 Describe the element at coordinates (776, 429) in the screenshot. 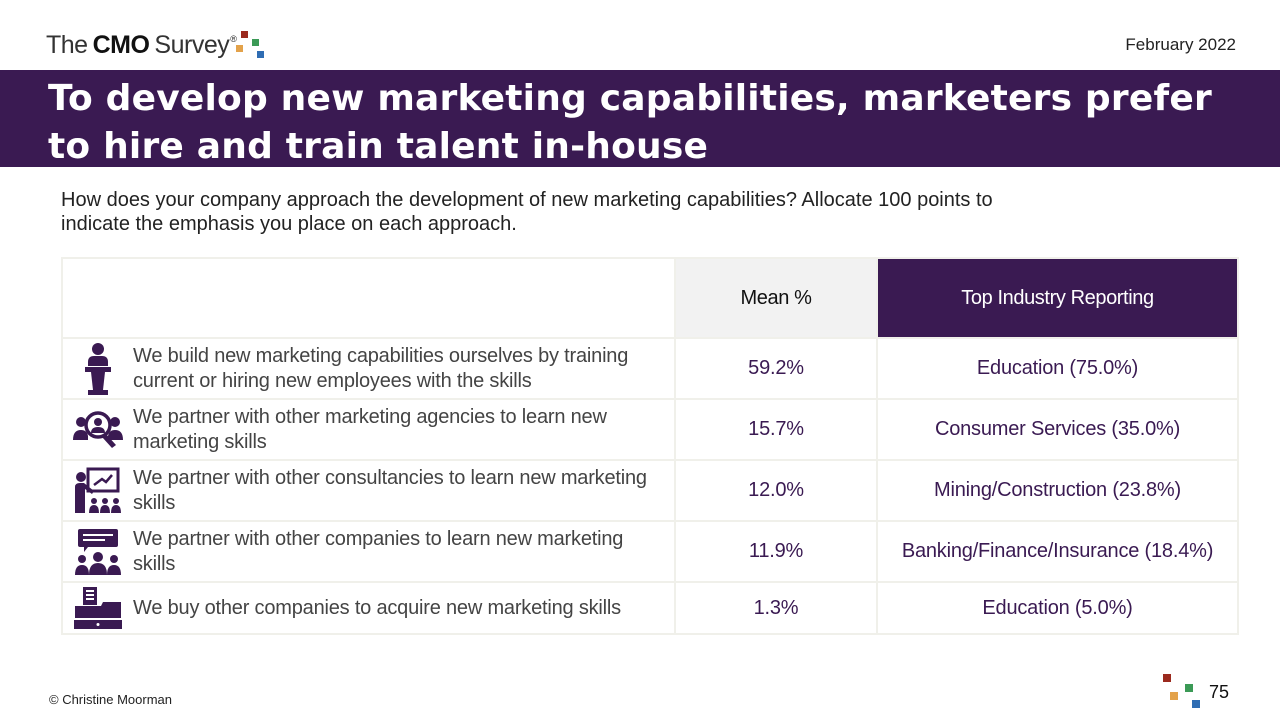

I see `mean-value: 15.7%` at that location.